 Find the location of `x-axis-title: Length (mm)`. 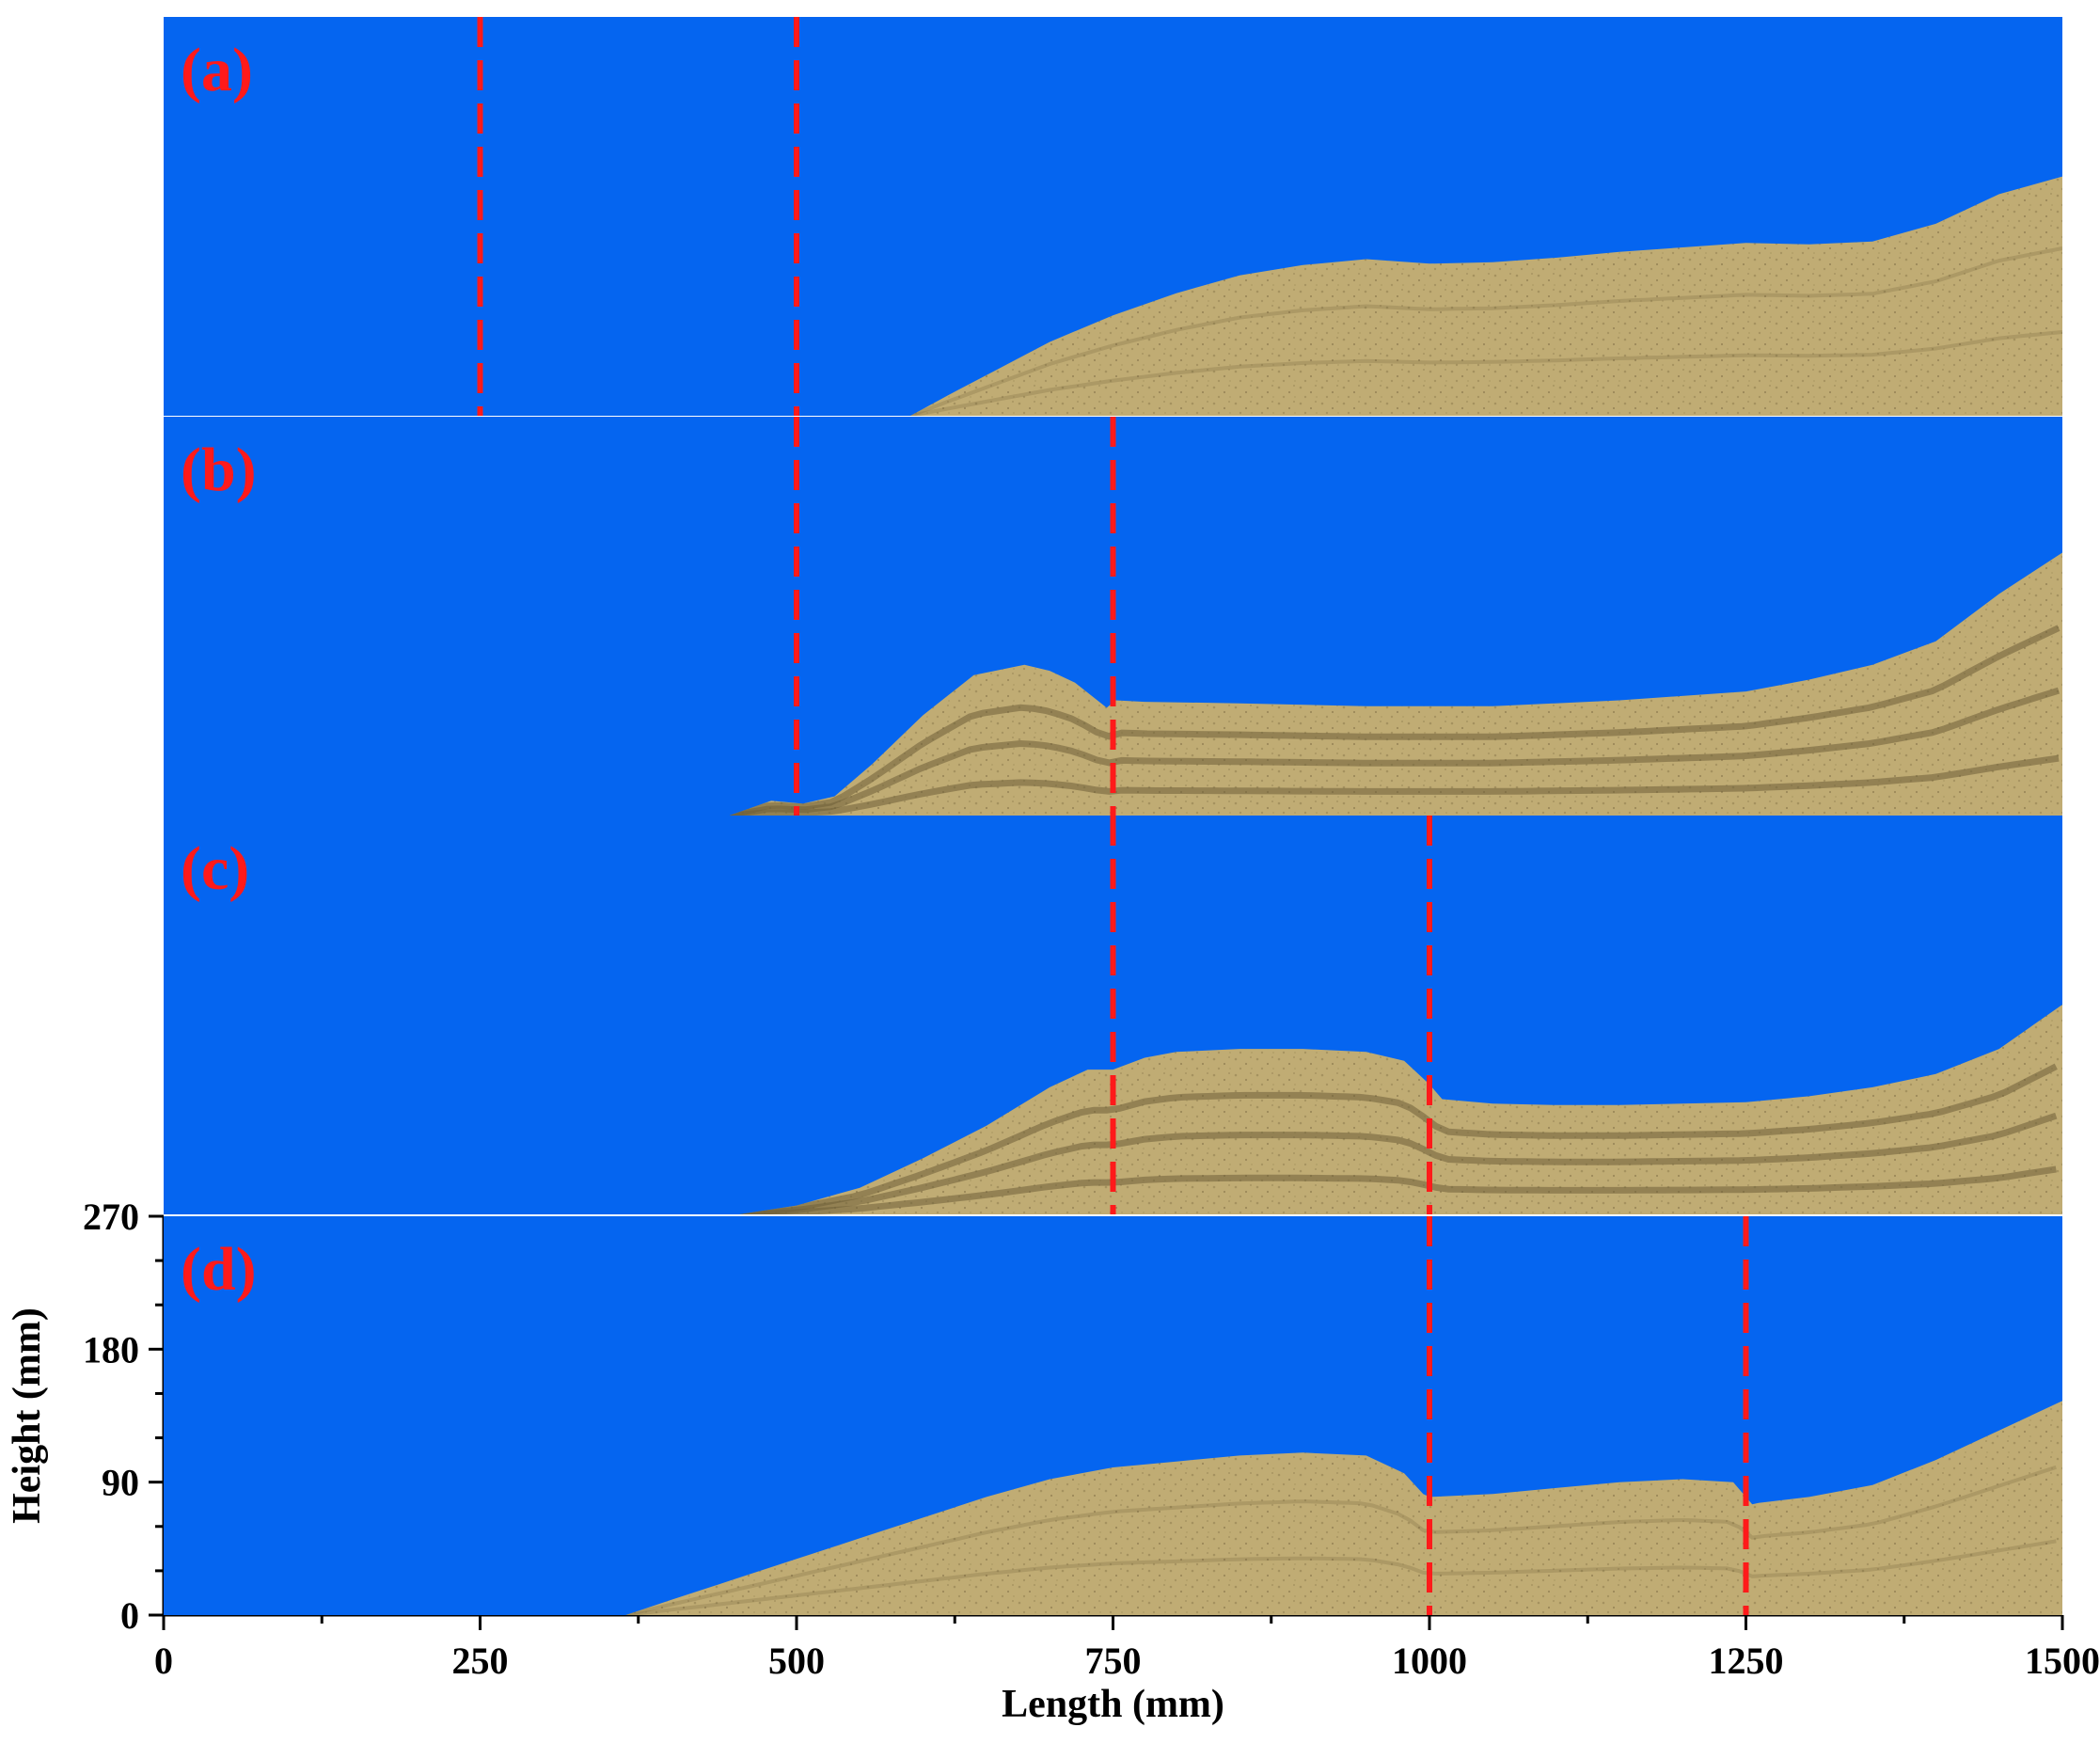

x-axis-title: Length (mm) is located at coordinates (1113, 1704).